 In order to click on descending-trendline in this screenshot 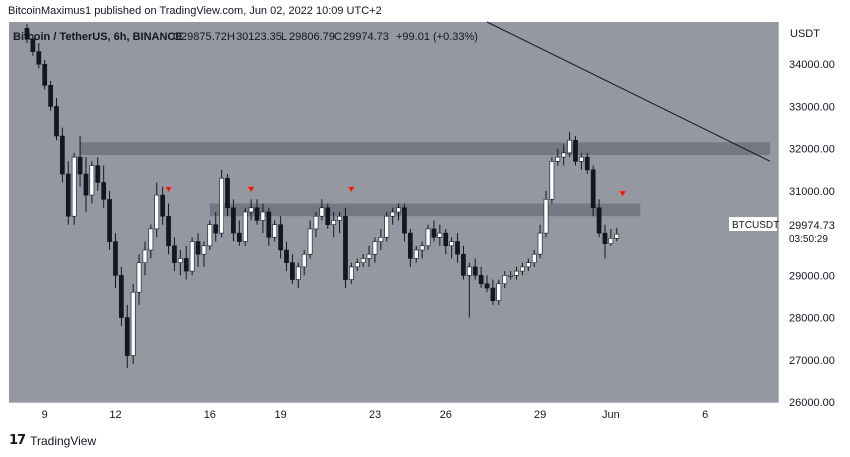, I will do `click(628, 91)`.